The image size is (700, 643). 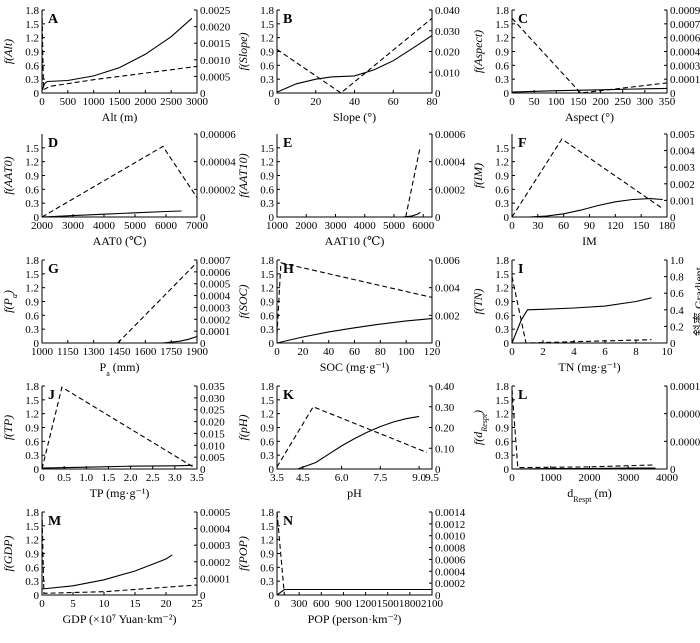 What do you see at coordinates (354, 493) in the screenshot?
I see `x-axis-label: pH` at bounding box center [354, 493].